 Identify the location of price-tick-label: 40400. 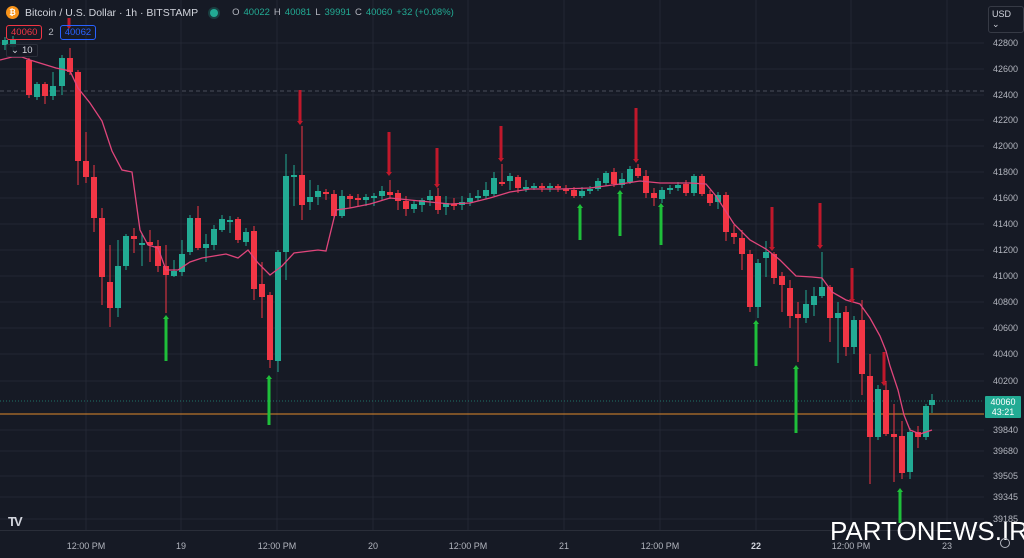
(1005, 354).